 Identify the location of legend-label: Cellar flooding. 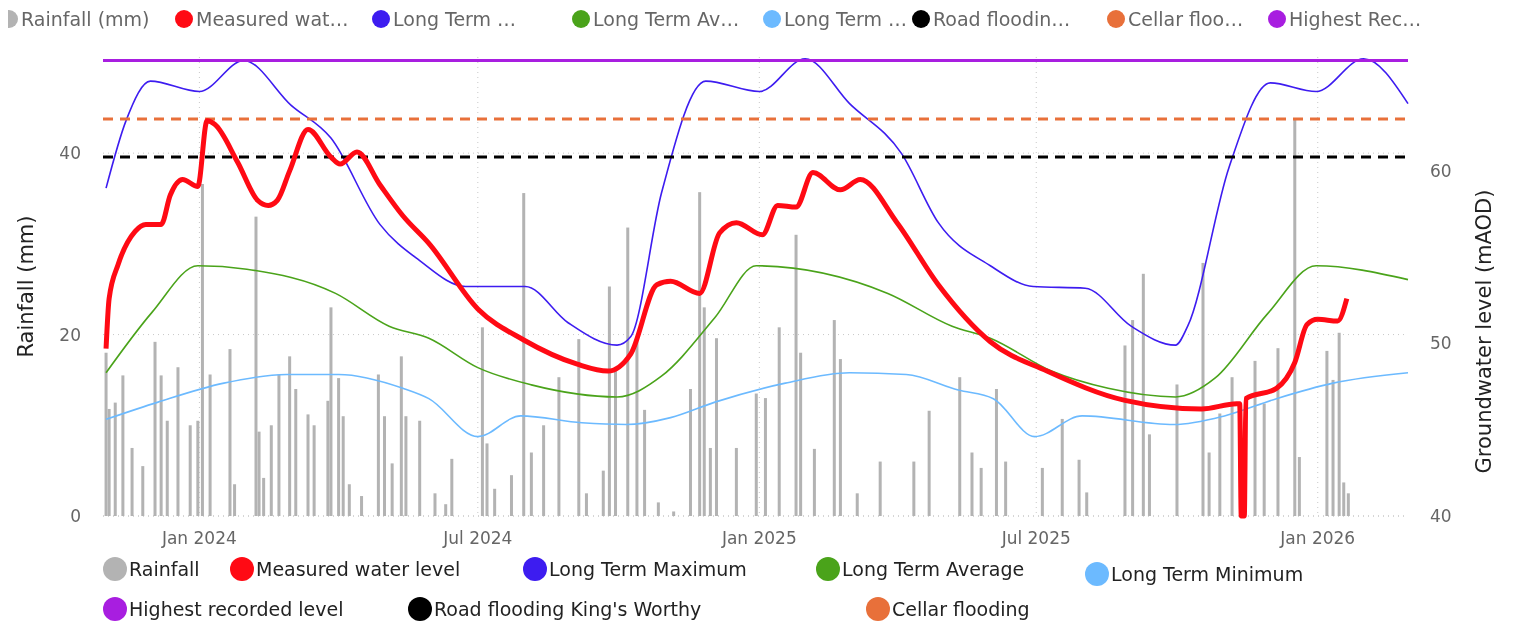
(961, 608).